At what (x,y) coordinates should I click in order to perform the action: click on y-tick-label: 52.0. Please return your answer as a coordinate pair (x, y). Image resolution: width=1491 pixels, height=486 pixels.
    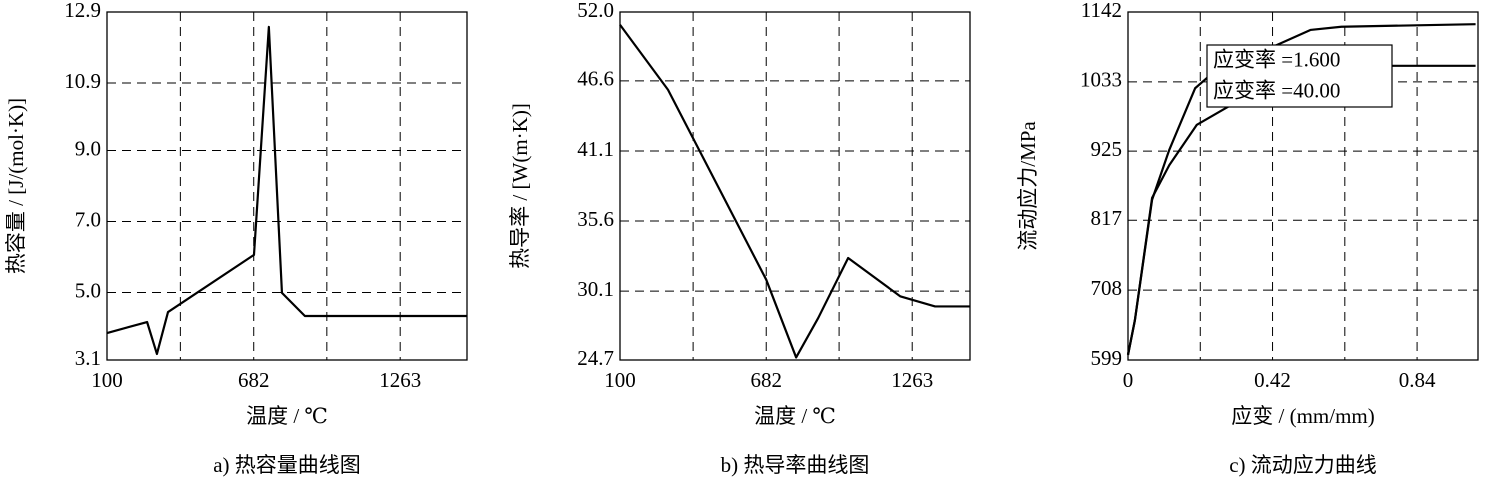
    Looking at the image, I should click on (595, 11).